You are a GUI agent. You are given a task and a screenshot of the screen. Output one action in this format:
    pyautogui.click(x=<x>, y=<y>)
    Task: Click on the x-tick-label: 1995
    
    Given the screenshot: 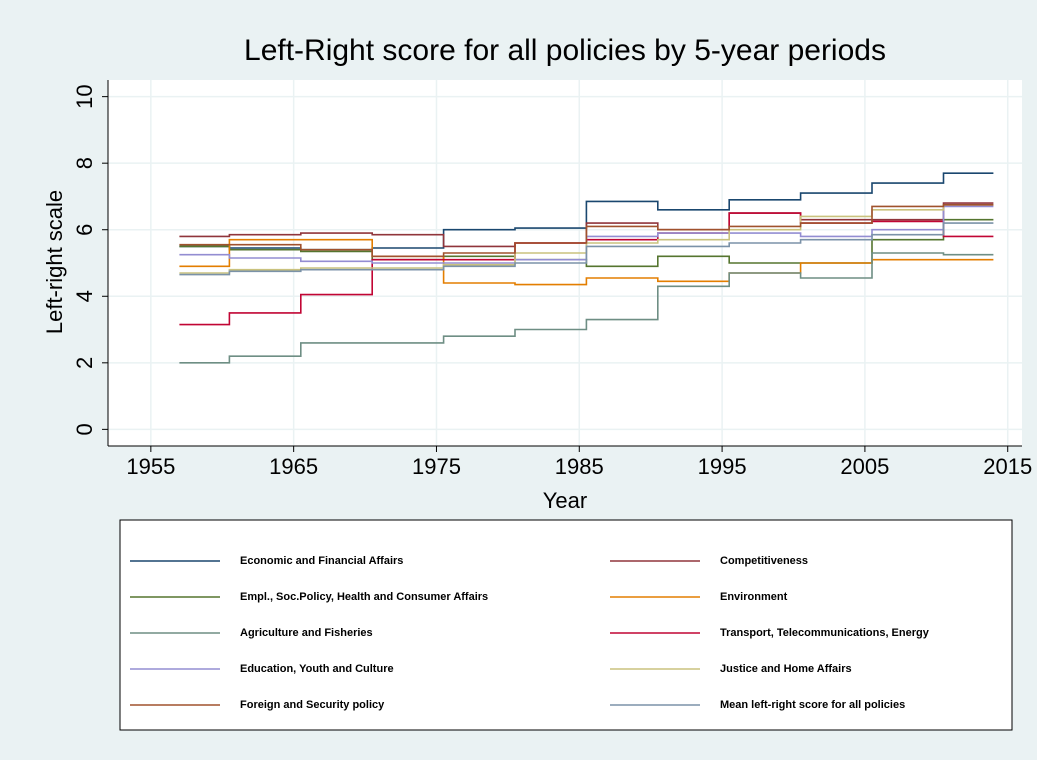 What is the action you would take?
    pyautogui.click(x=722, y=466)
    